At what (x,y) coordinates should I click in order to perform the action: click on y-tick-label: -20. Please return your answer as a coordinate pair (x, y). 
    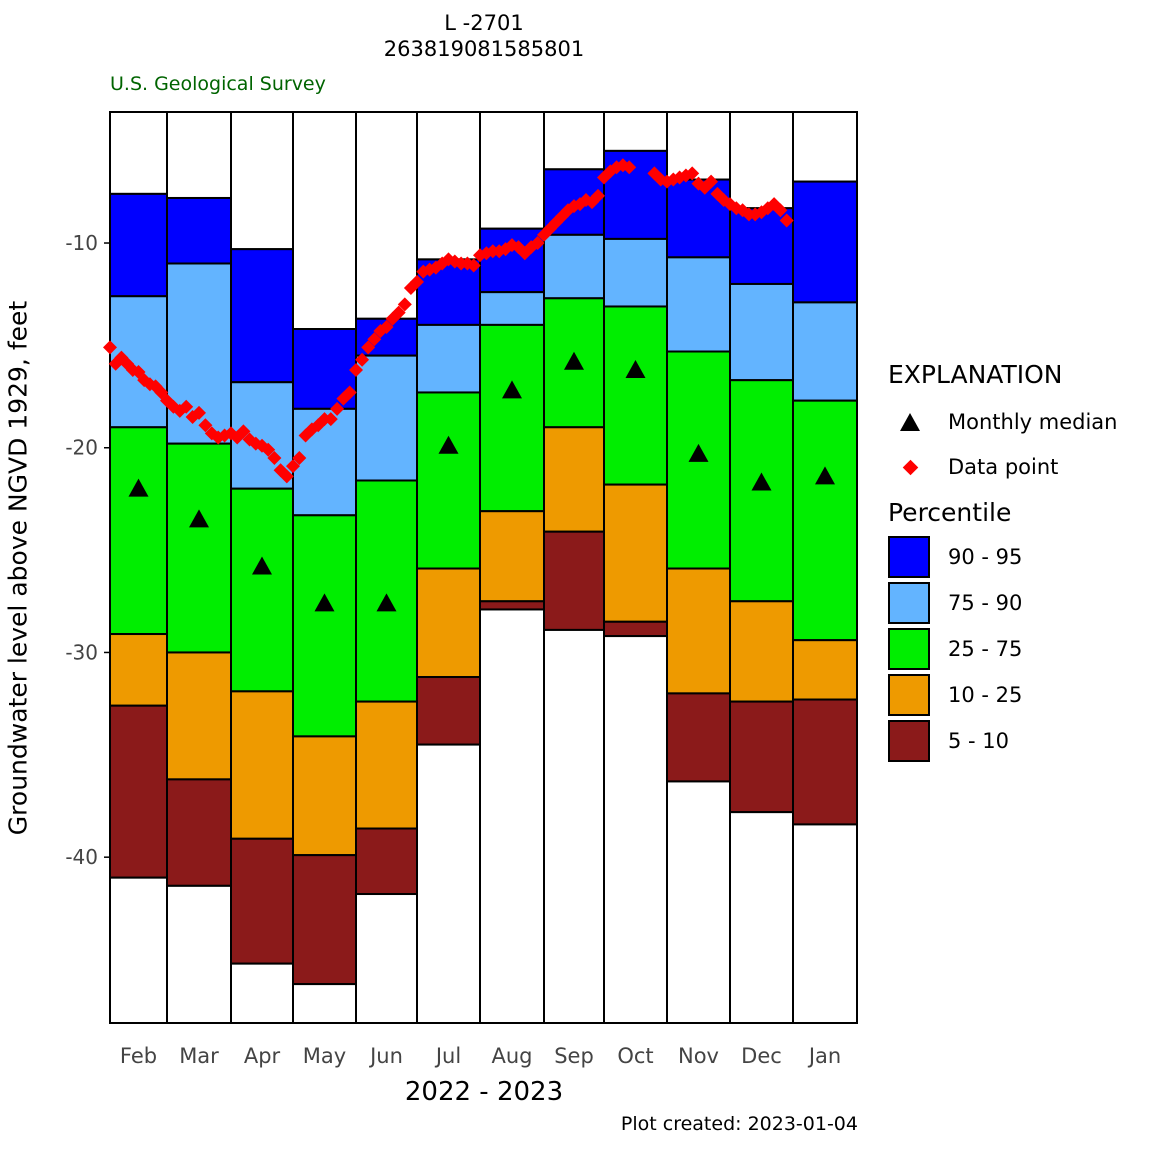
    Looking at the image, I should click on (81, 448).